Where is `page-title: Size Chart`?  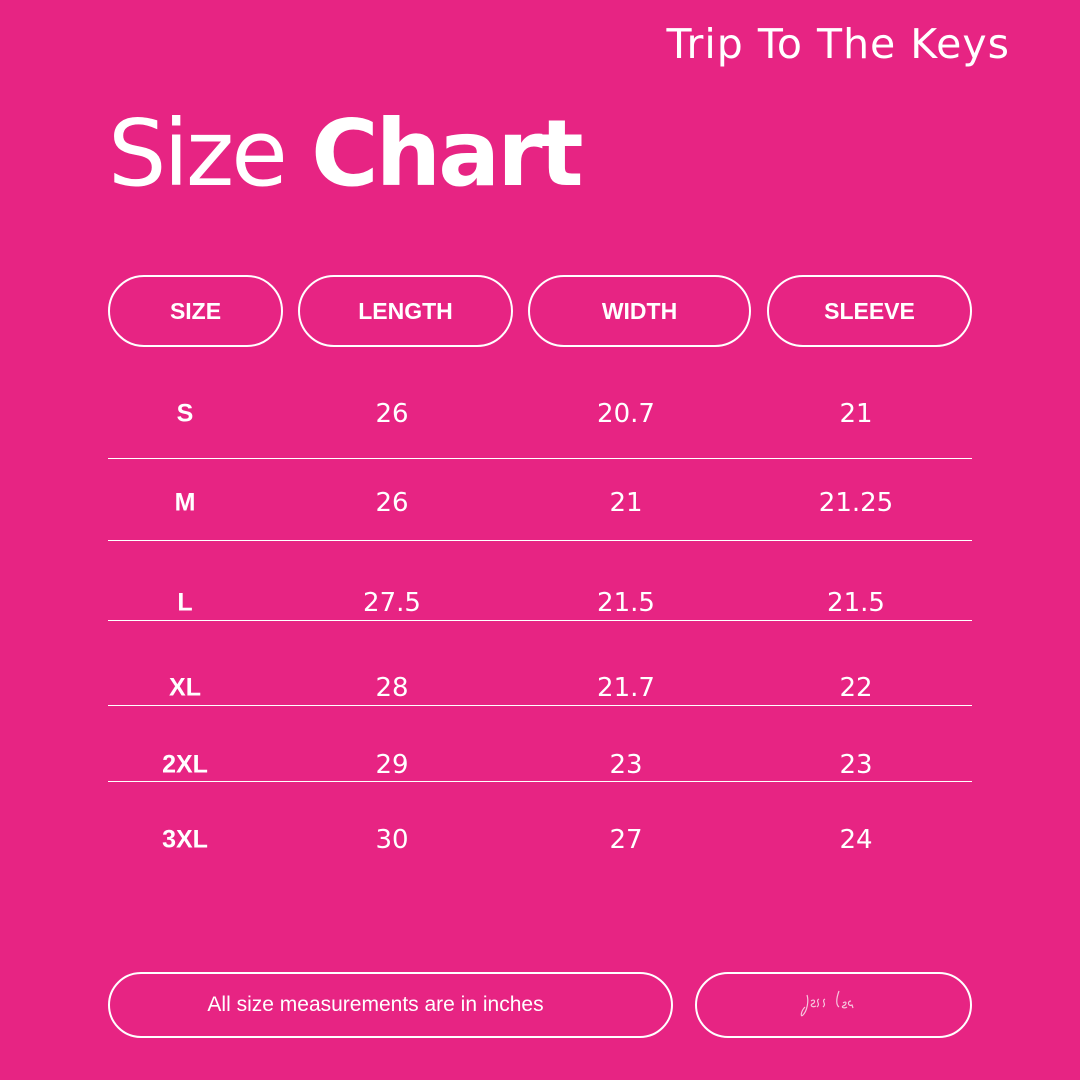 page-title: Size Chart is located at coordinates (346, 153).